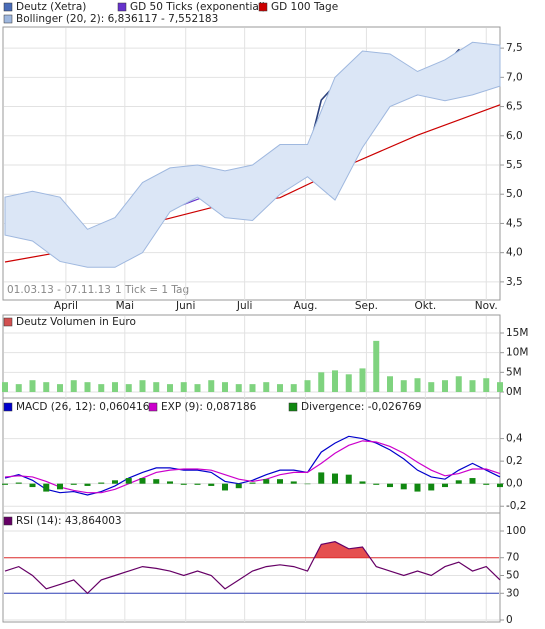 This screenshot has width=545, height=629. I want to click on y-tick-label: 5,5, so click(514, 165).